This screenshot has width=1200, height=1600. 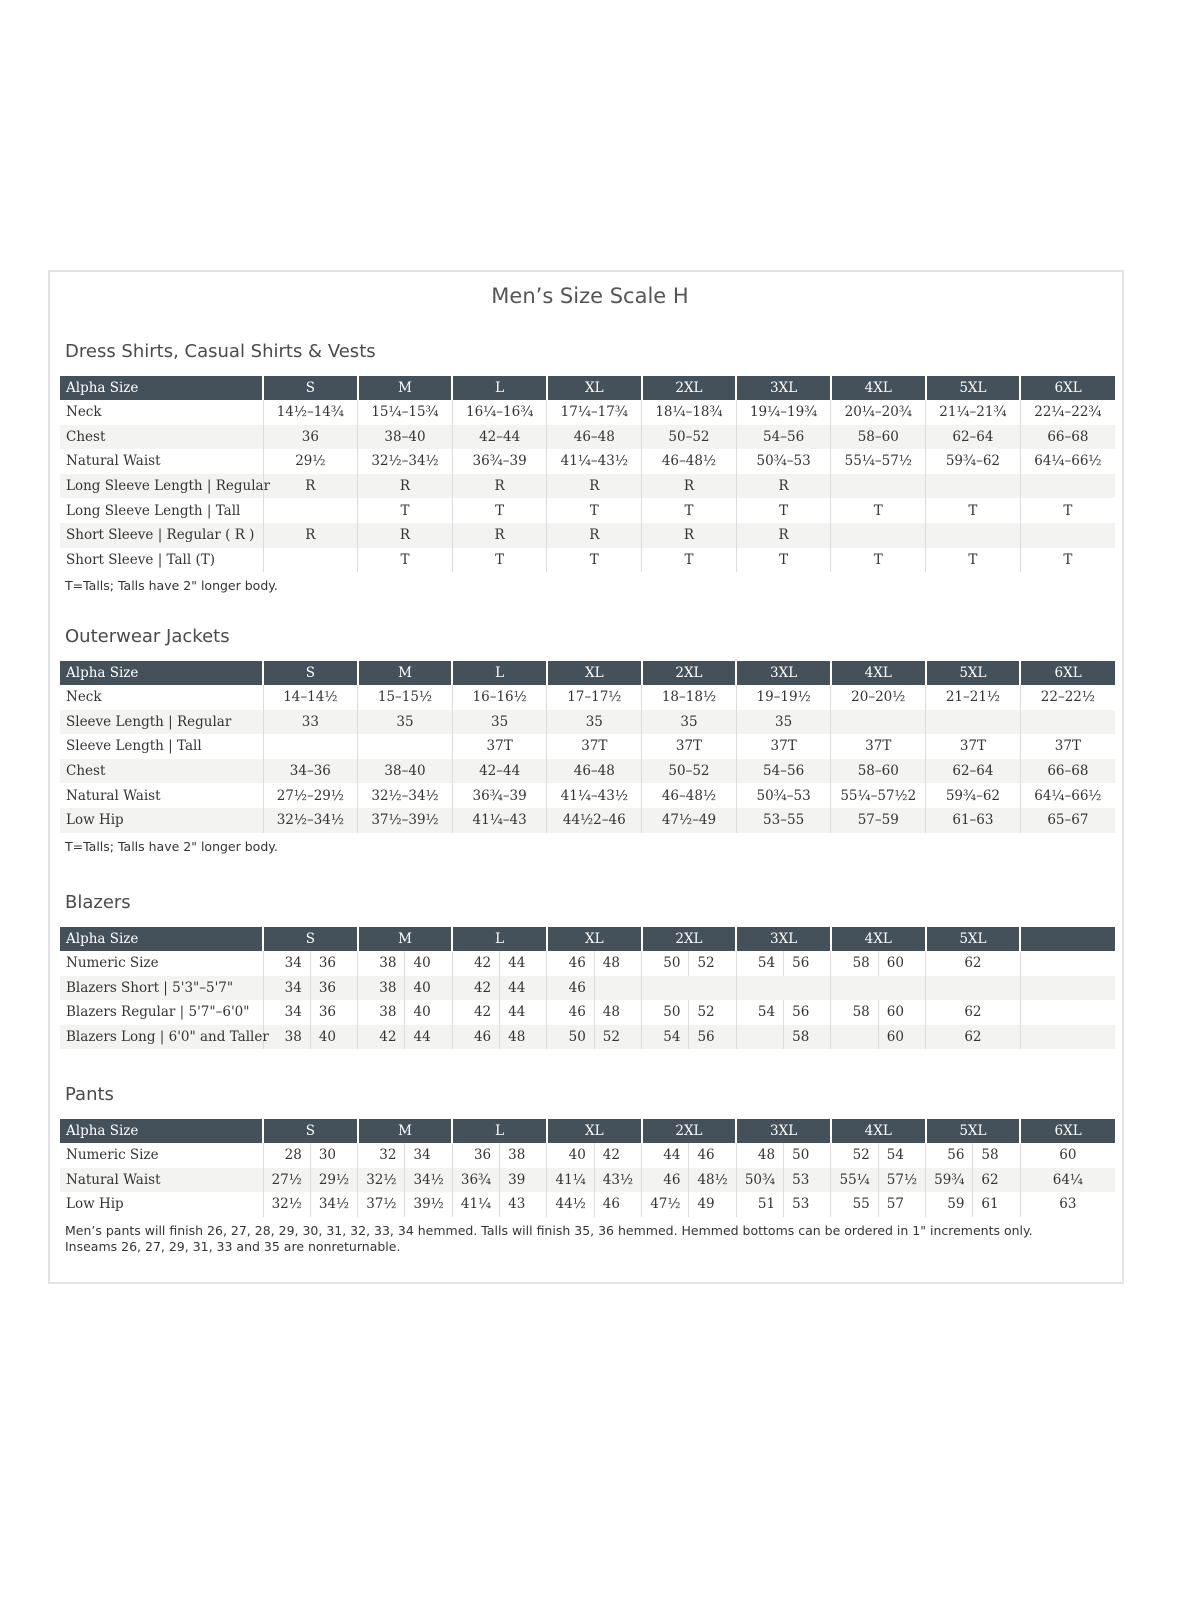 What do you see at coordinates (689, 412) in the screenshot?
I see `table-cell: 18¼–18¾` at bounding box center [689, 412].